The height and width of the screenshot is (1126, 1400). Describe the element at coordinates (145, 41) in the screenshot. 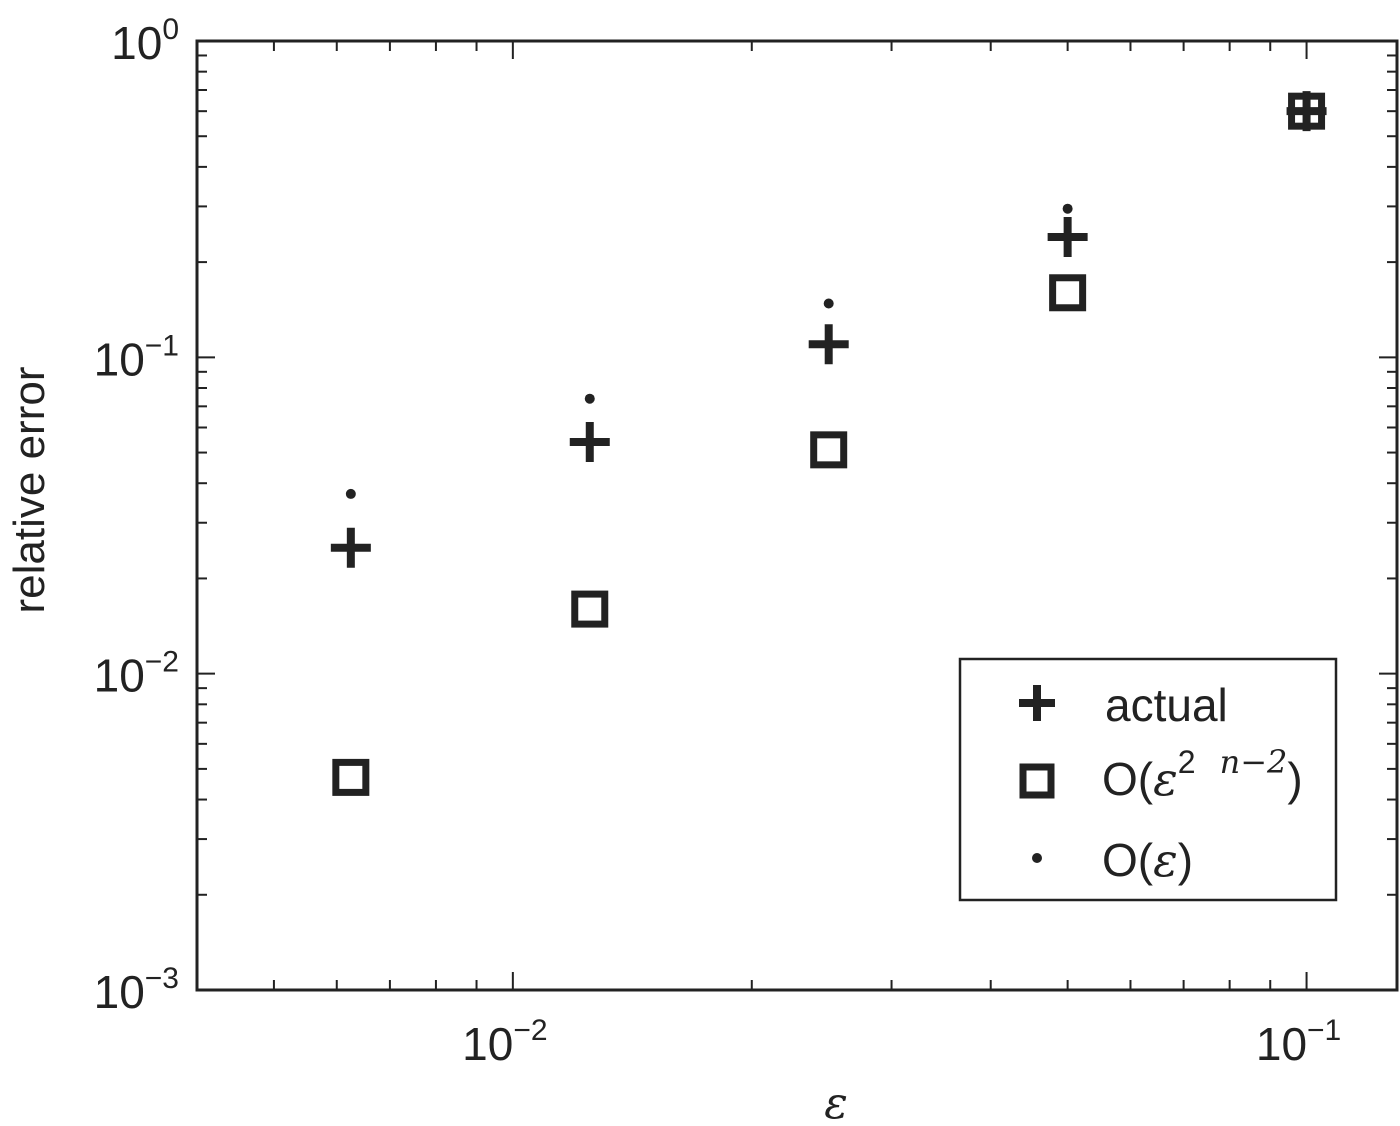

I see `y-tick-label: 10⁰` at that location.